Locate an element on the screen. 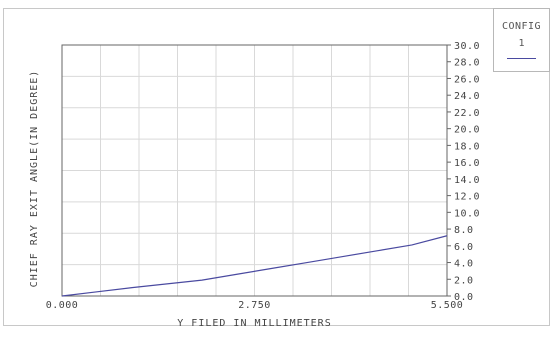  series-line is located at coordinates (254, 266).